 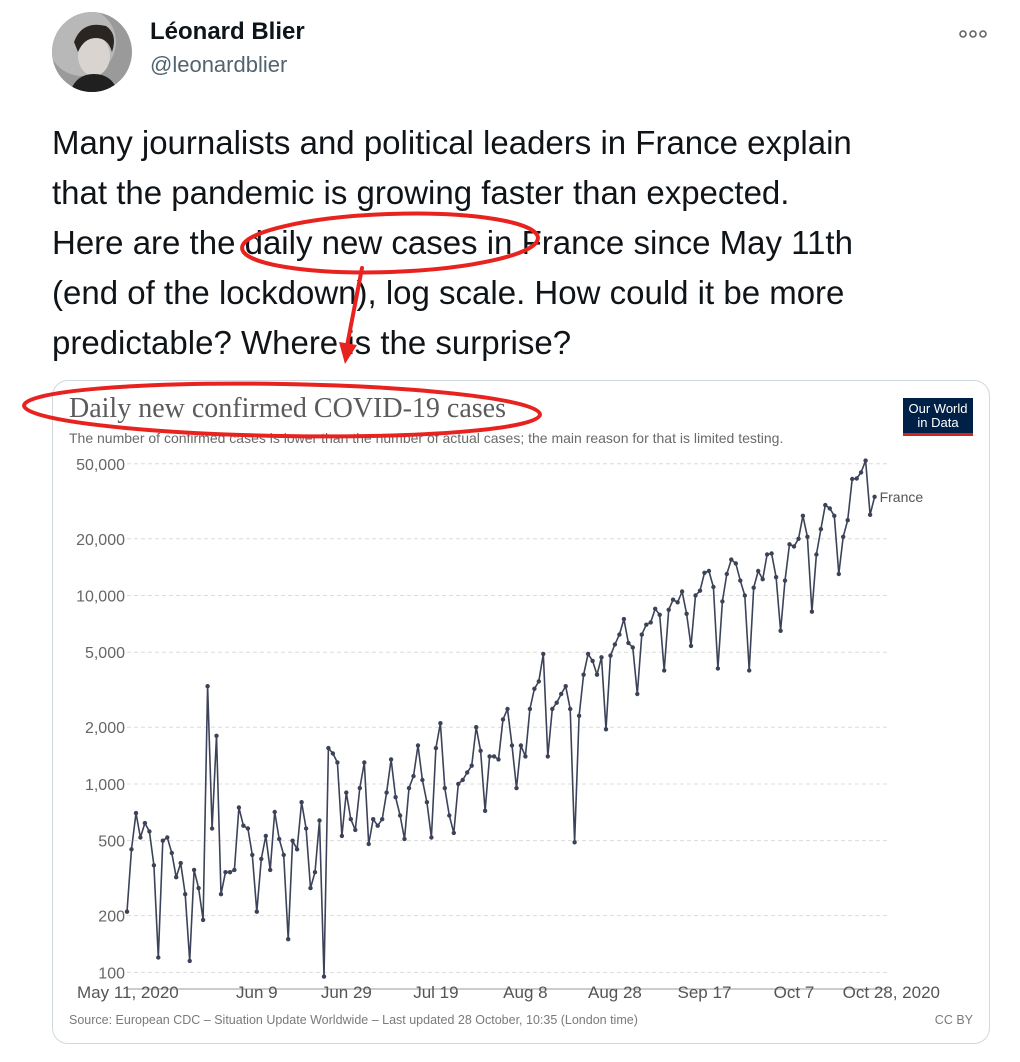 What do you see at coordinates (973, 34) in the screenshot?
I see `more-options-button` at bounding box center [973, 34].